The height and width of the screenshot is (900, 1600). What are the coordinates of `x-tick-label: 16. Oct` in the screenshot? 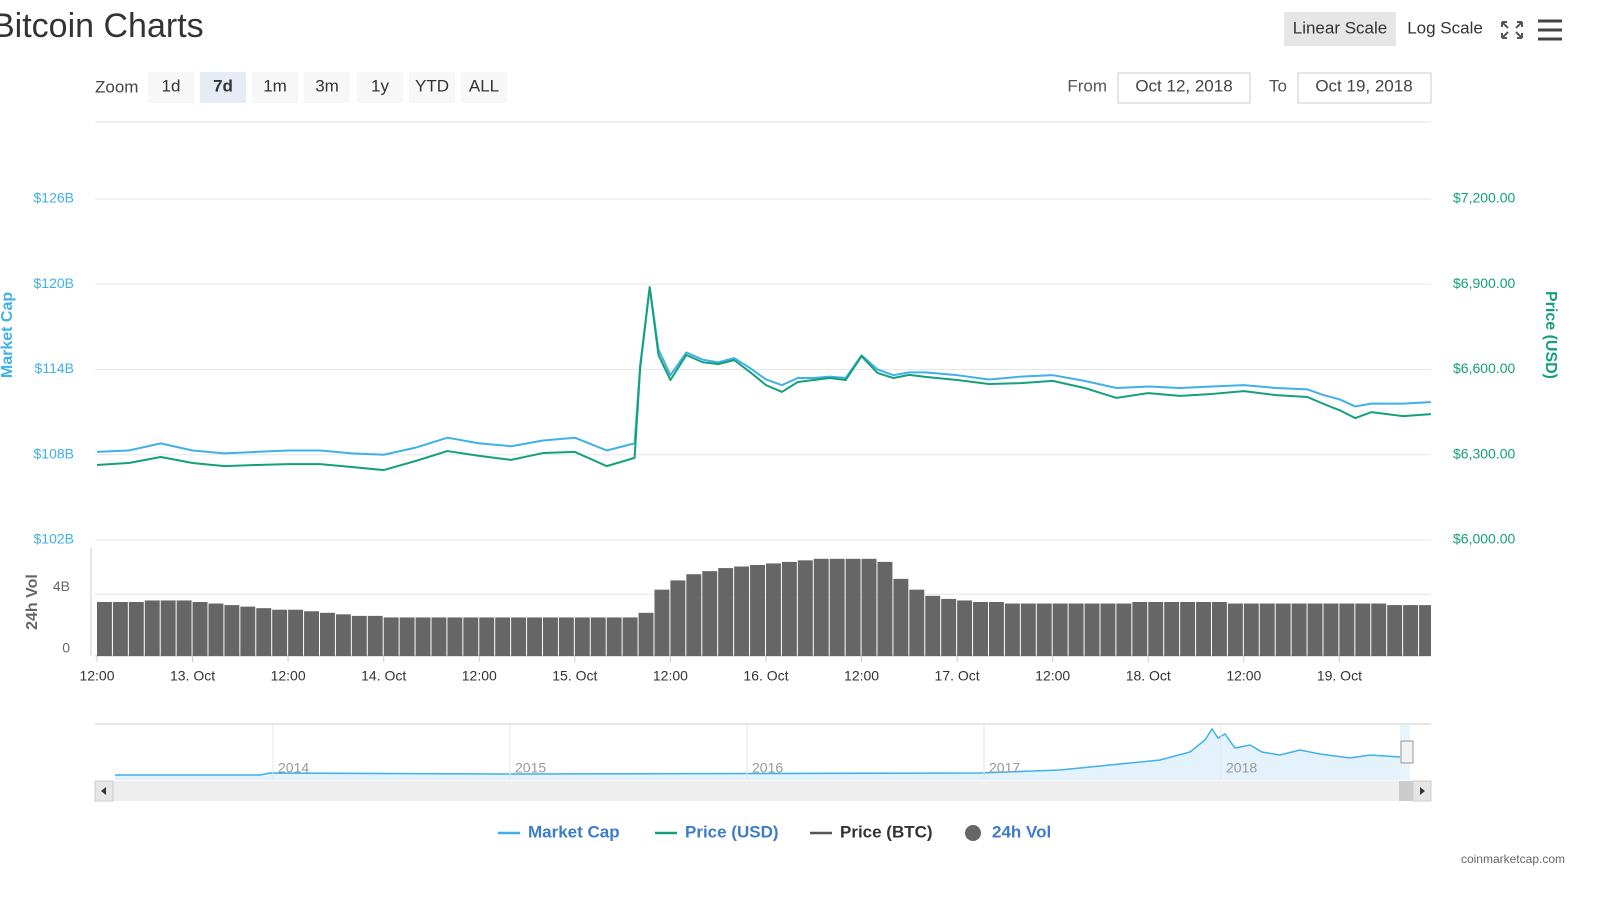 It's located at (765, 676).